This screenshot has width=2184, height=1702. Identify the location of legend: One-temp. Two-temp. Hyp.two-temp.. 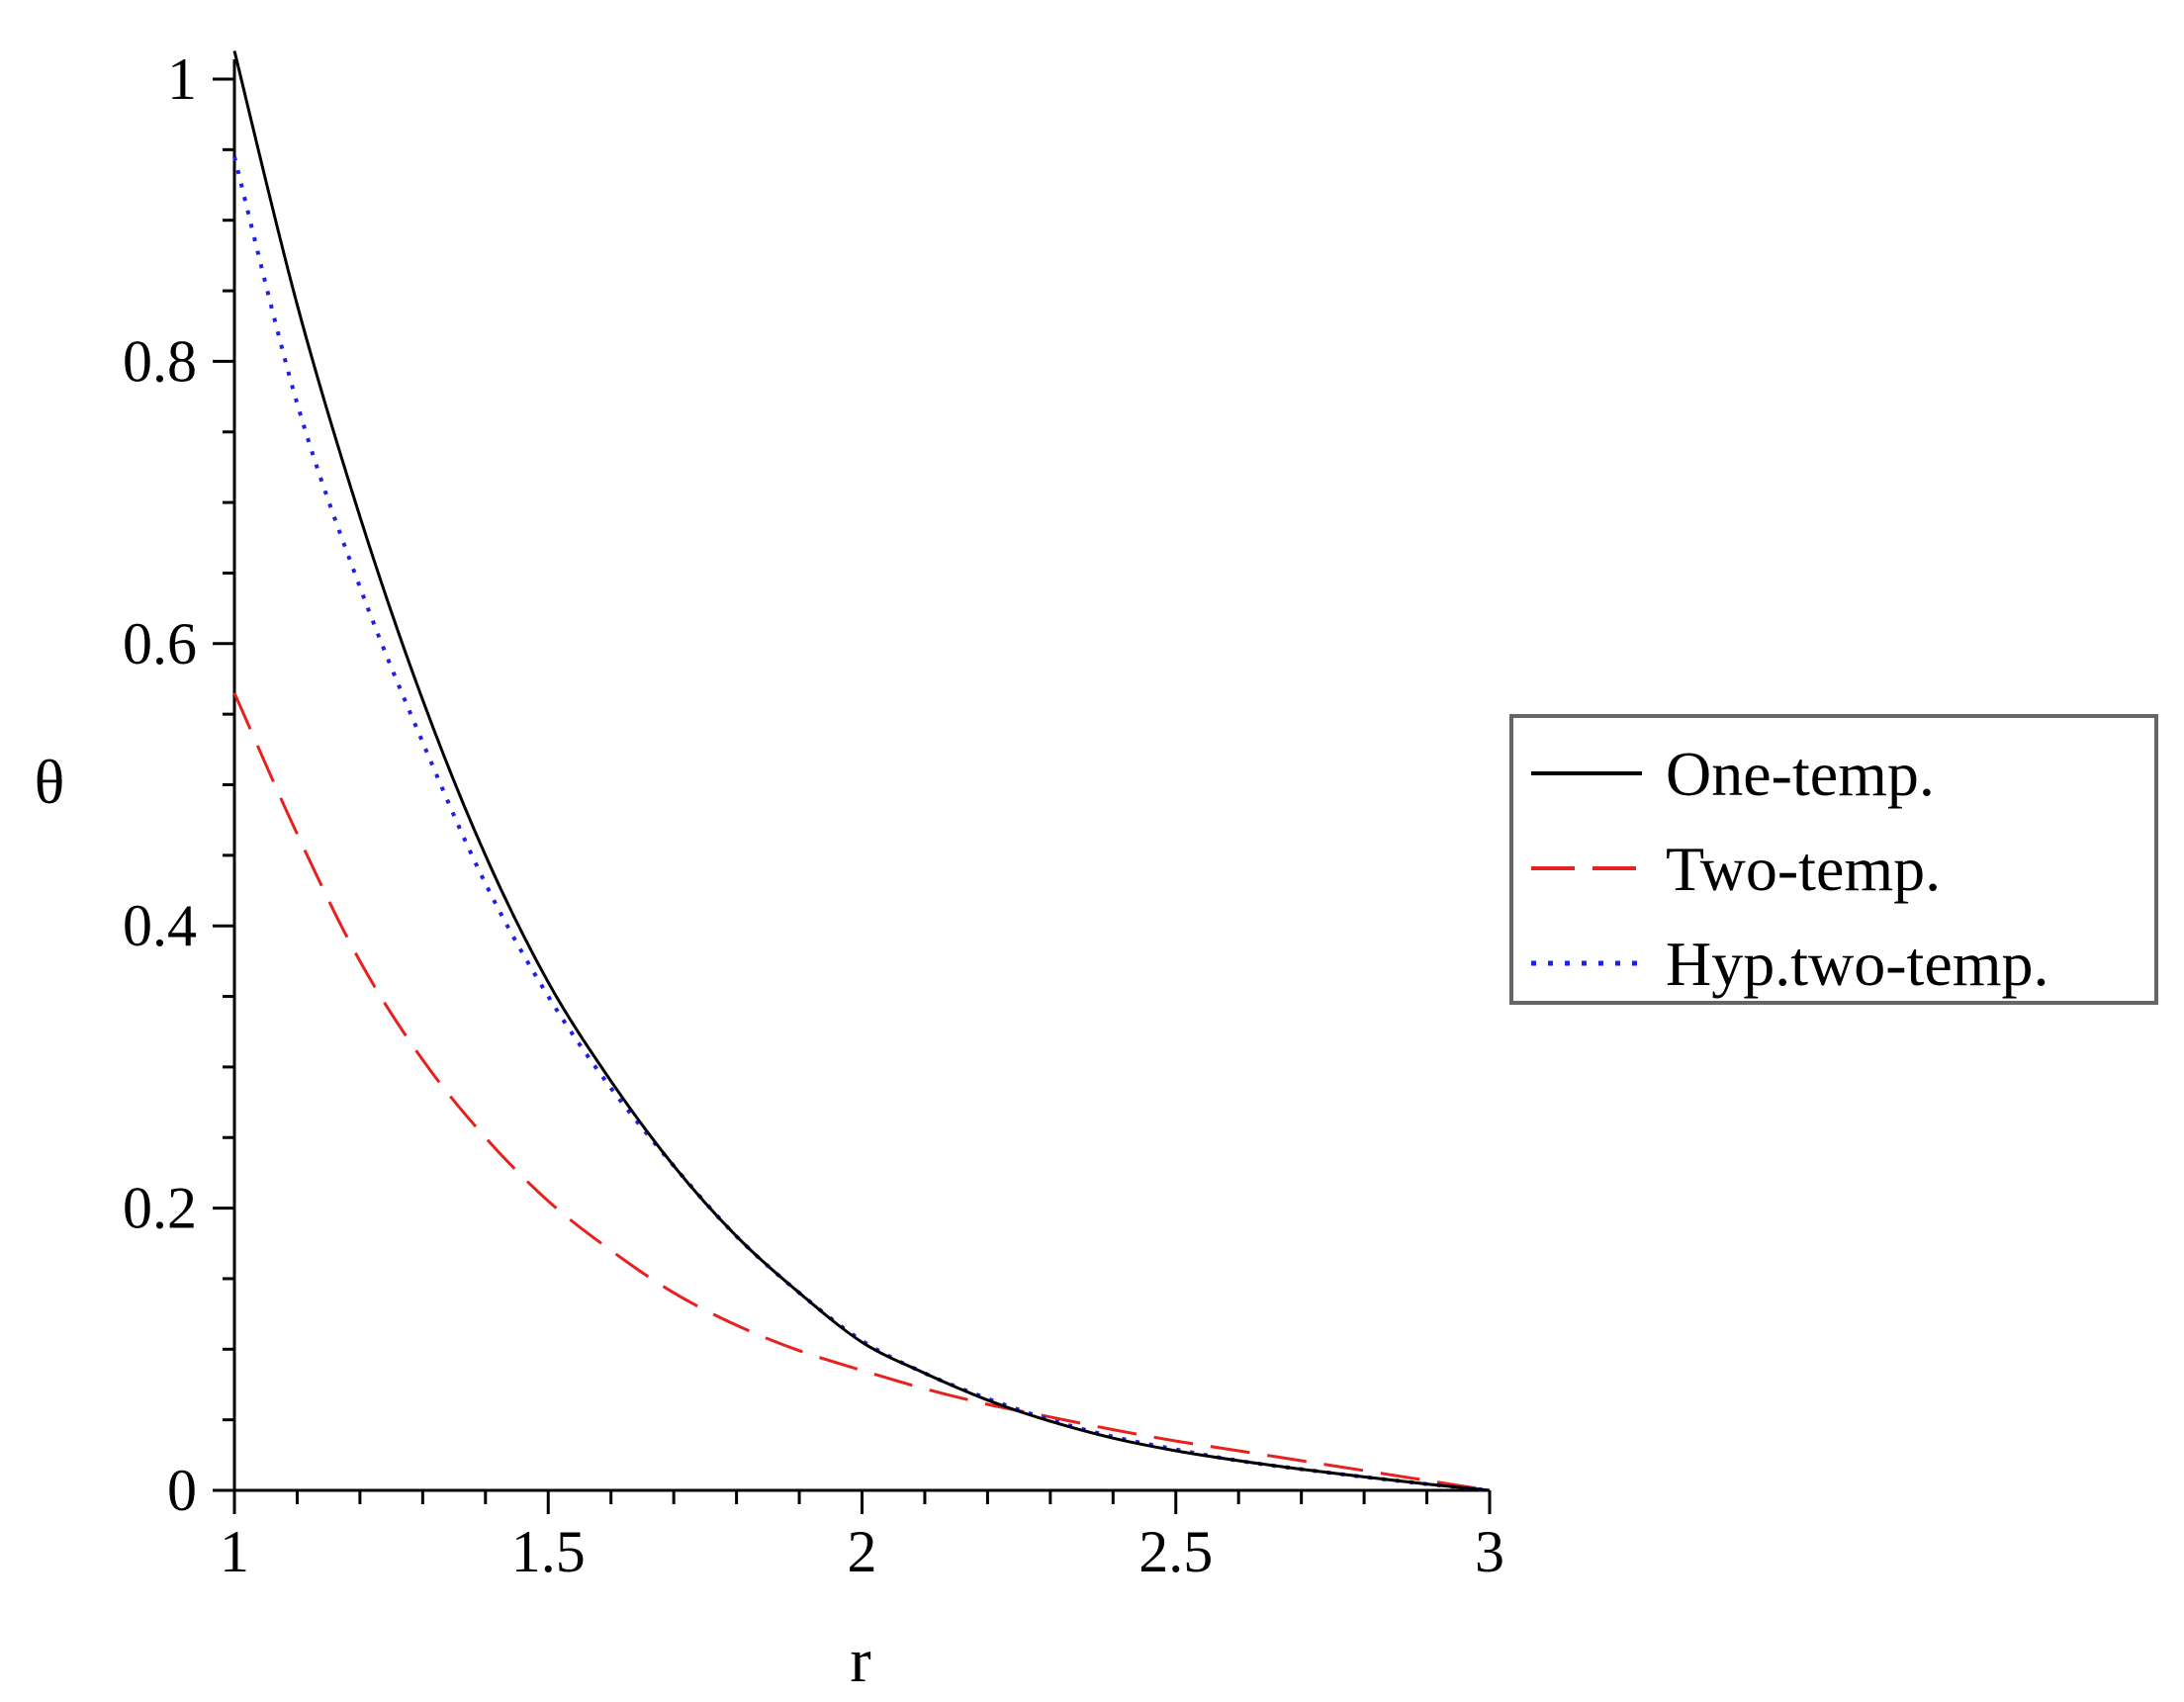
(1833, 859).